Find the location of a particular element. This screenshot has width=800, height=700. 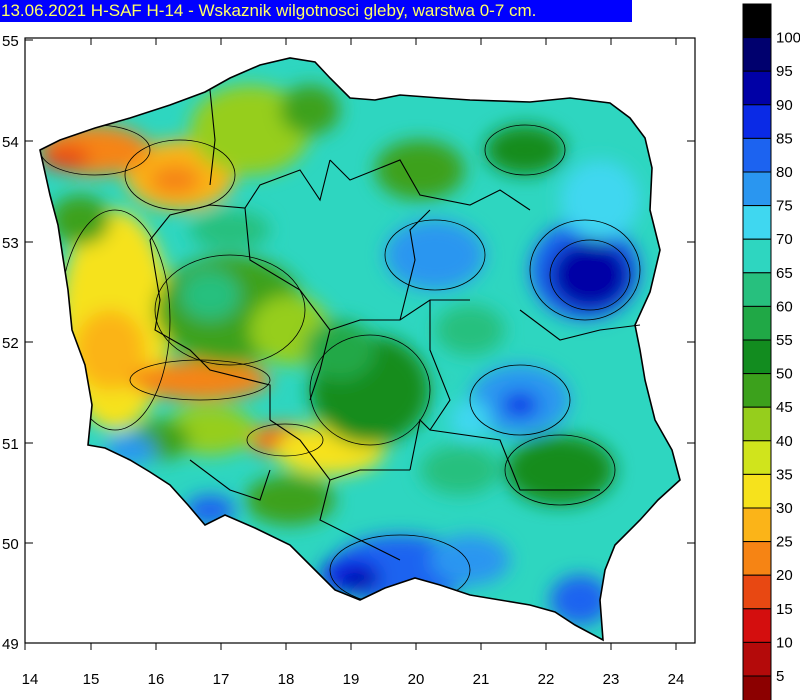

x-tick-label: 15 is located at coordinates (91, 679).